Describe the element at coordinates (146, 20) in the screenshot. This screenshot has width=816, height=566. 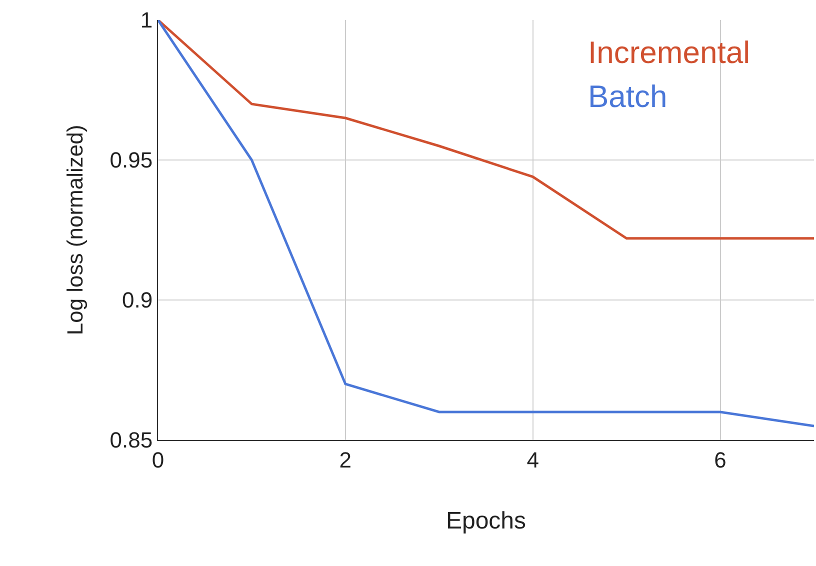
I see `y-tick-label: 1` at that location.